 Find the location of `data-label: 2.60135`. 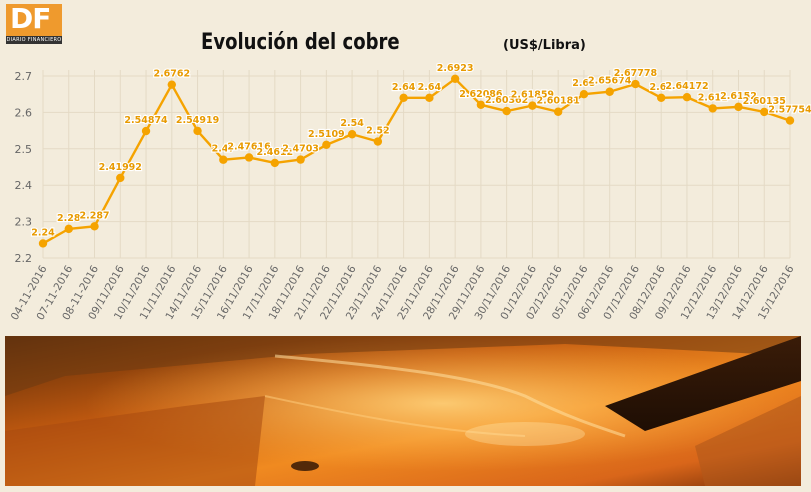

data-label: 2.60135 is located at coordinates (764, 101).